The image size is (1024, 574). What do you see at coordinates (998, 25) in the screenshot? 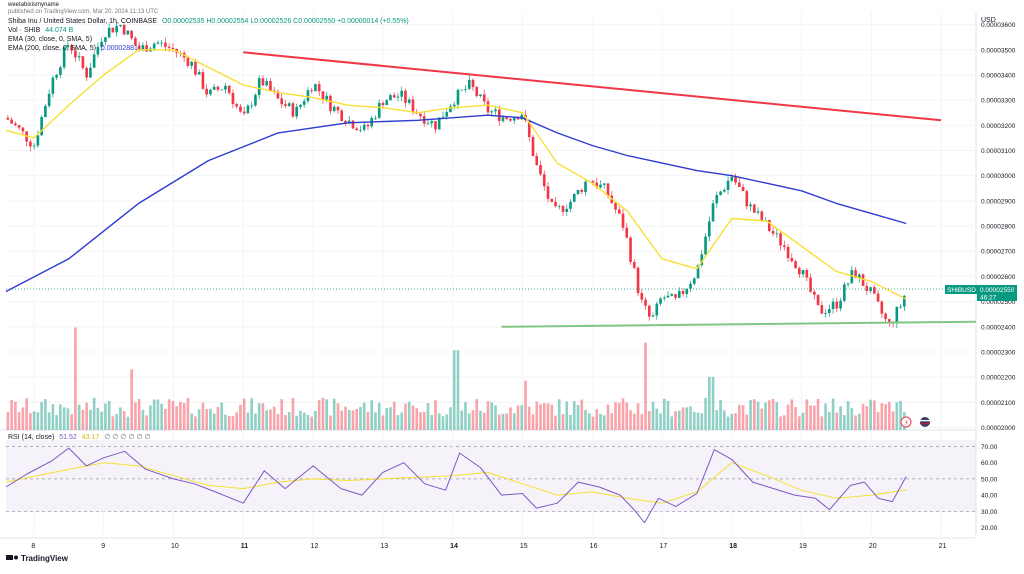
I see `price-tick-label: 0.00003600` at bounding box center [998, 25].